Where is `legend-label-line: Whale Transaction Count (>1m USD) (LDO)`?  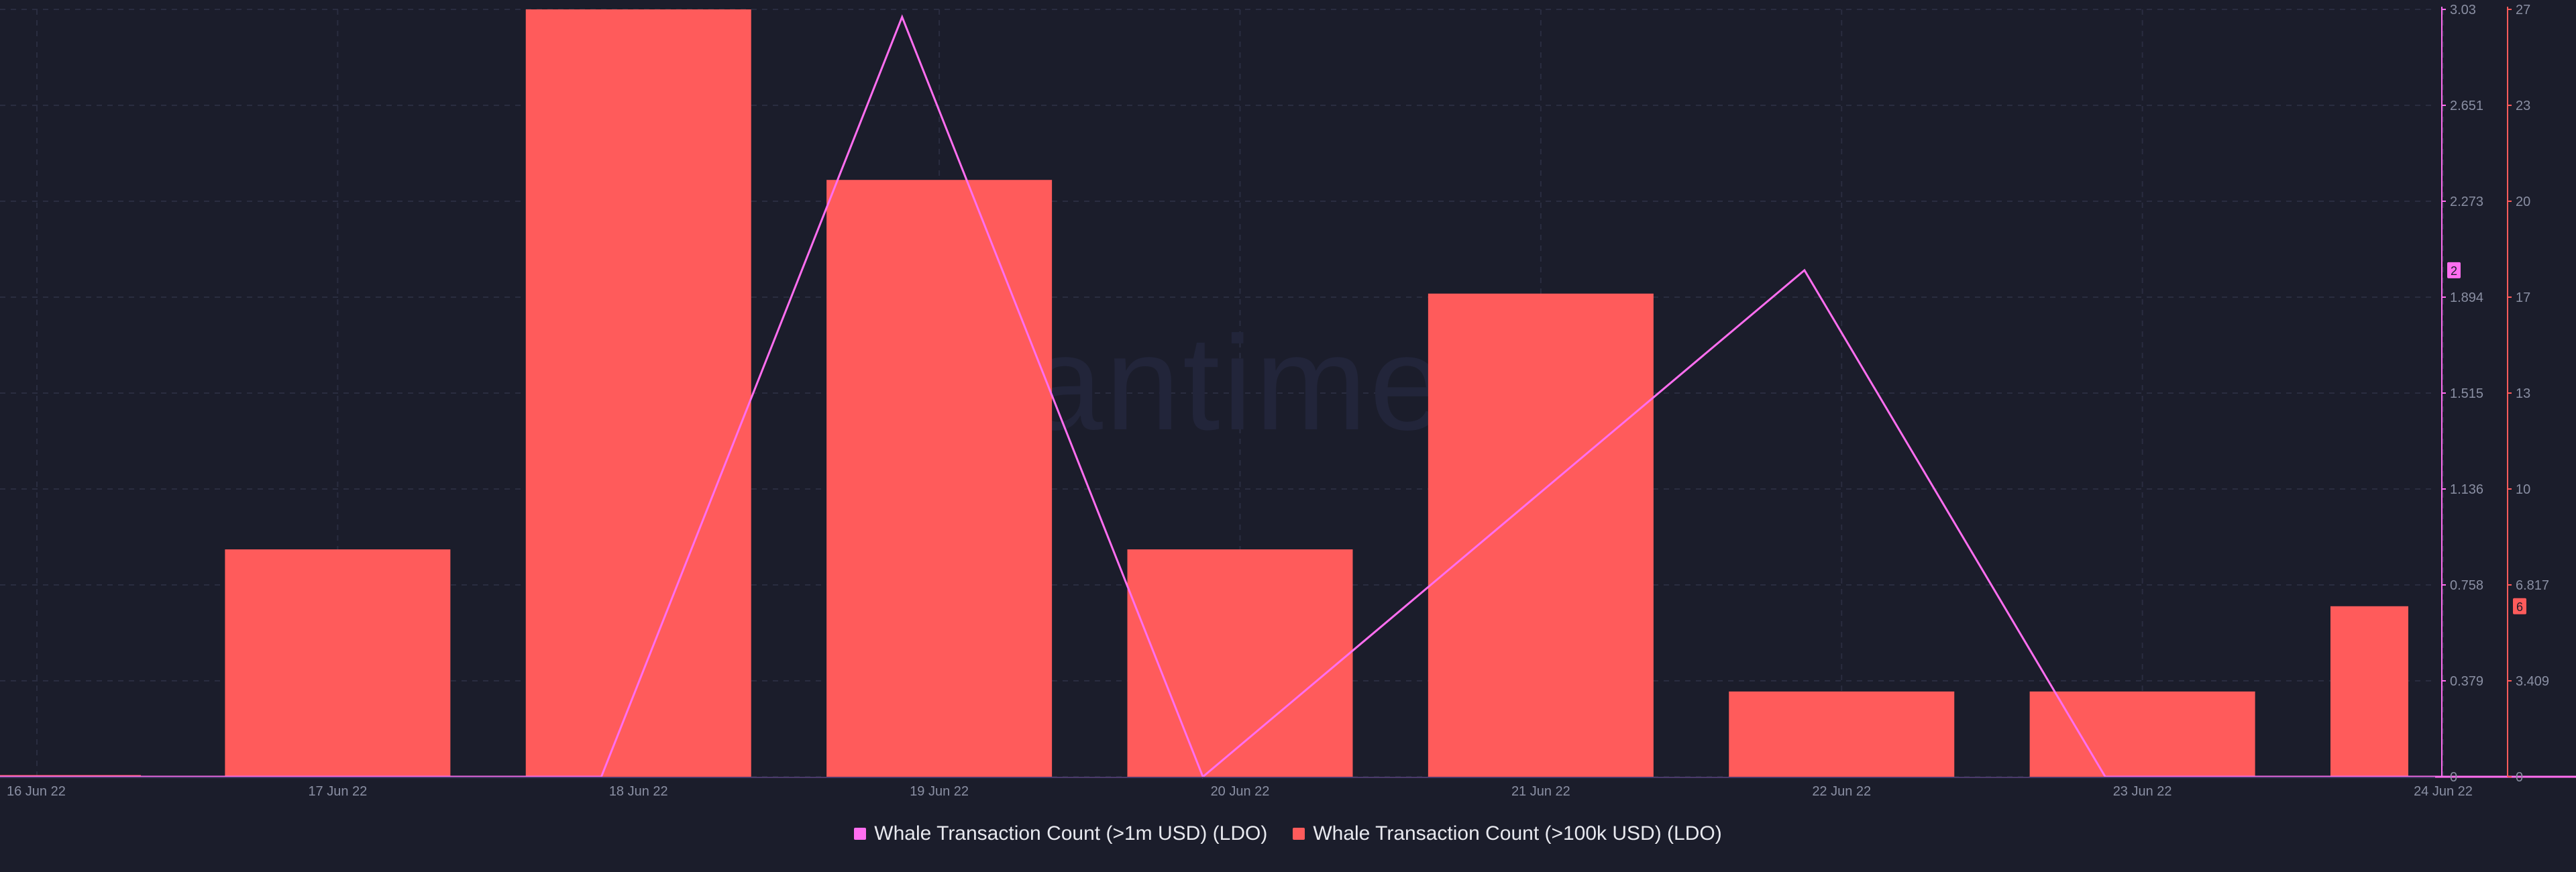 legend-label-line: Whale Transaction Count (>1m USD) (LDO) is located at coordinates (1071, 833).